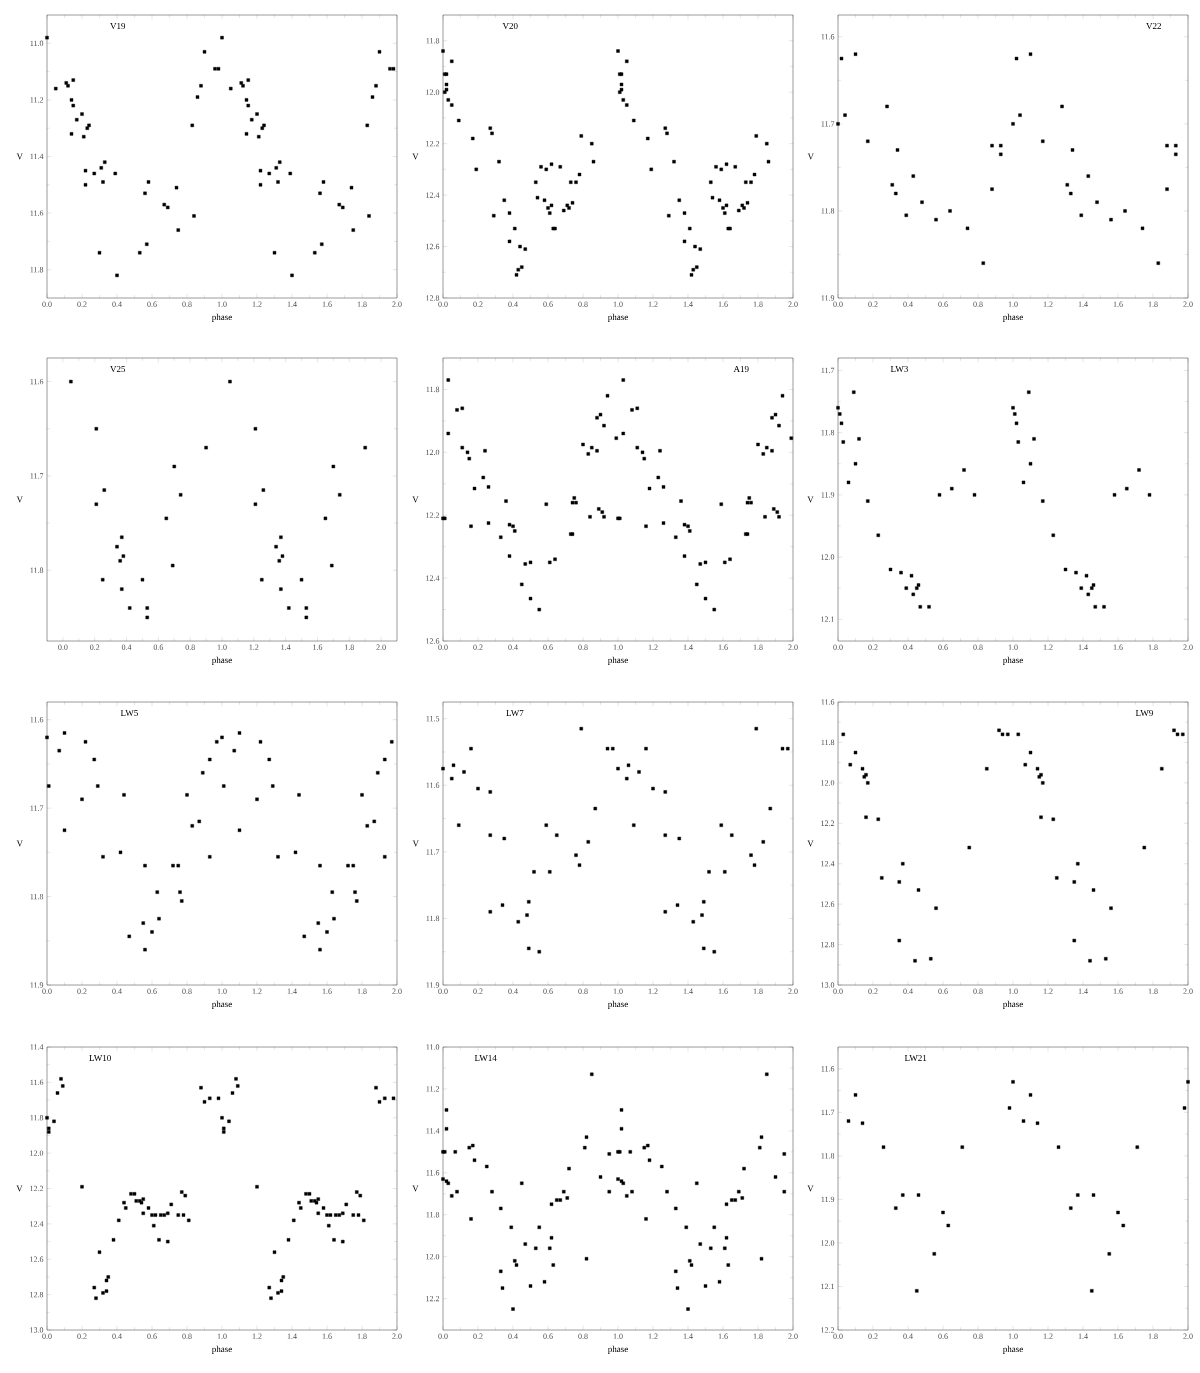 The height and width of the screenshot is (1373, 1200). I want to click on text: V25, so click(118, 369).